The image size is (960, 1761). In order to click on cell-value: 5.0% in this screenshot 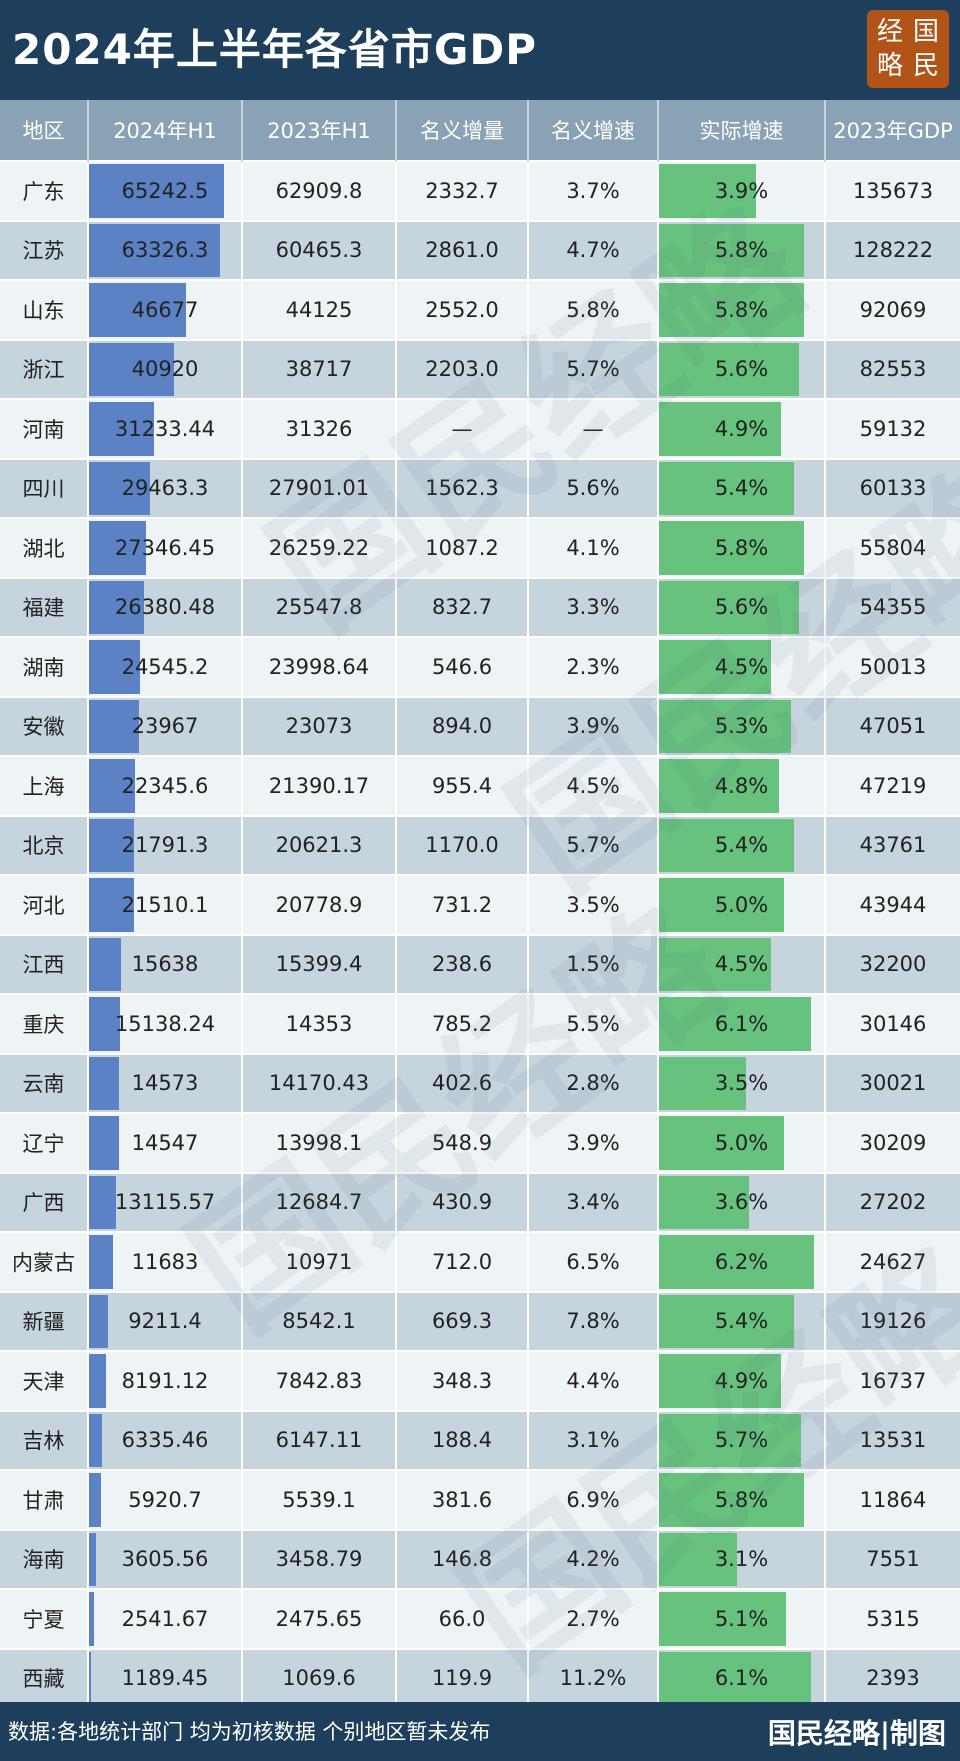, I will do `click(741, 904)`.